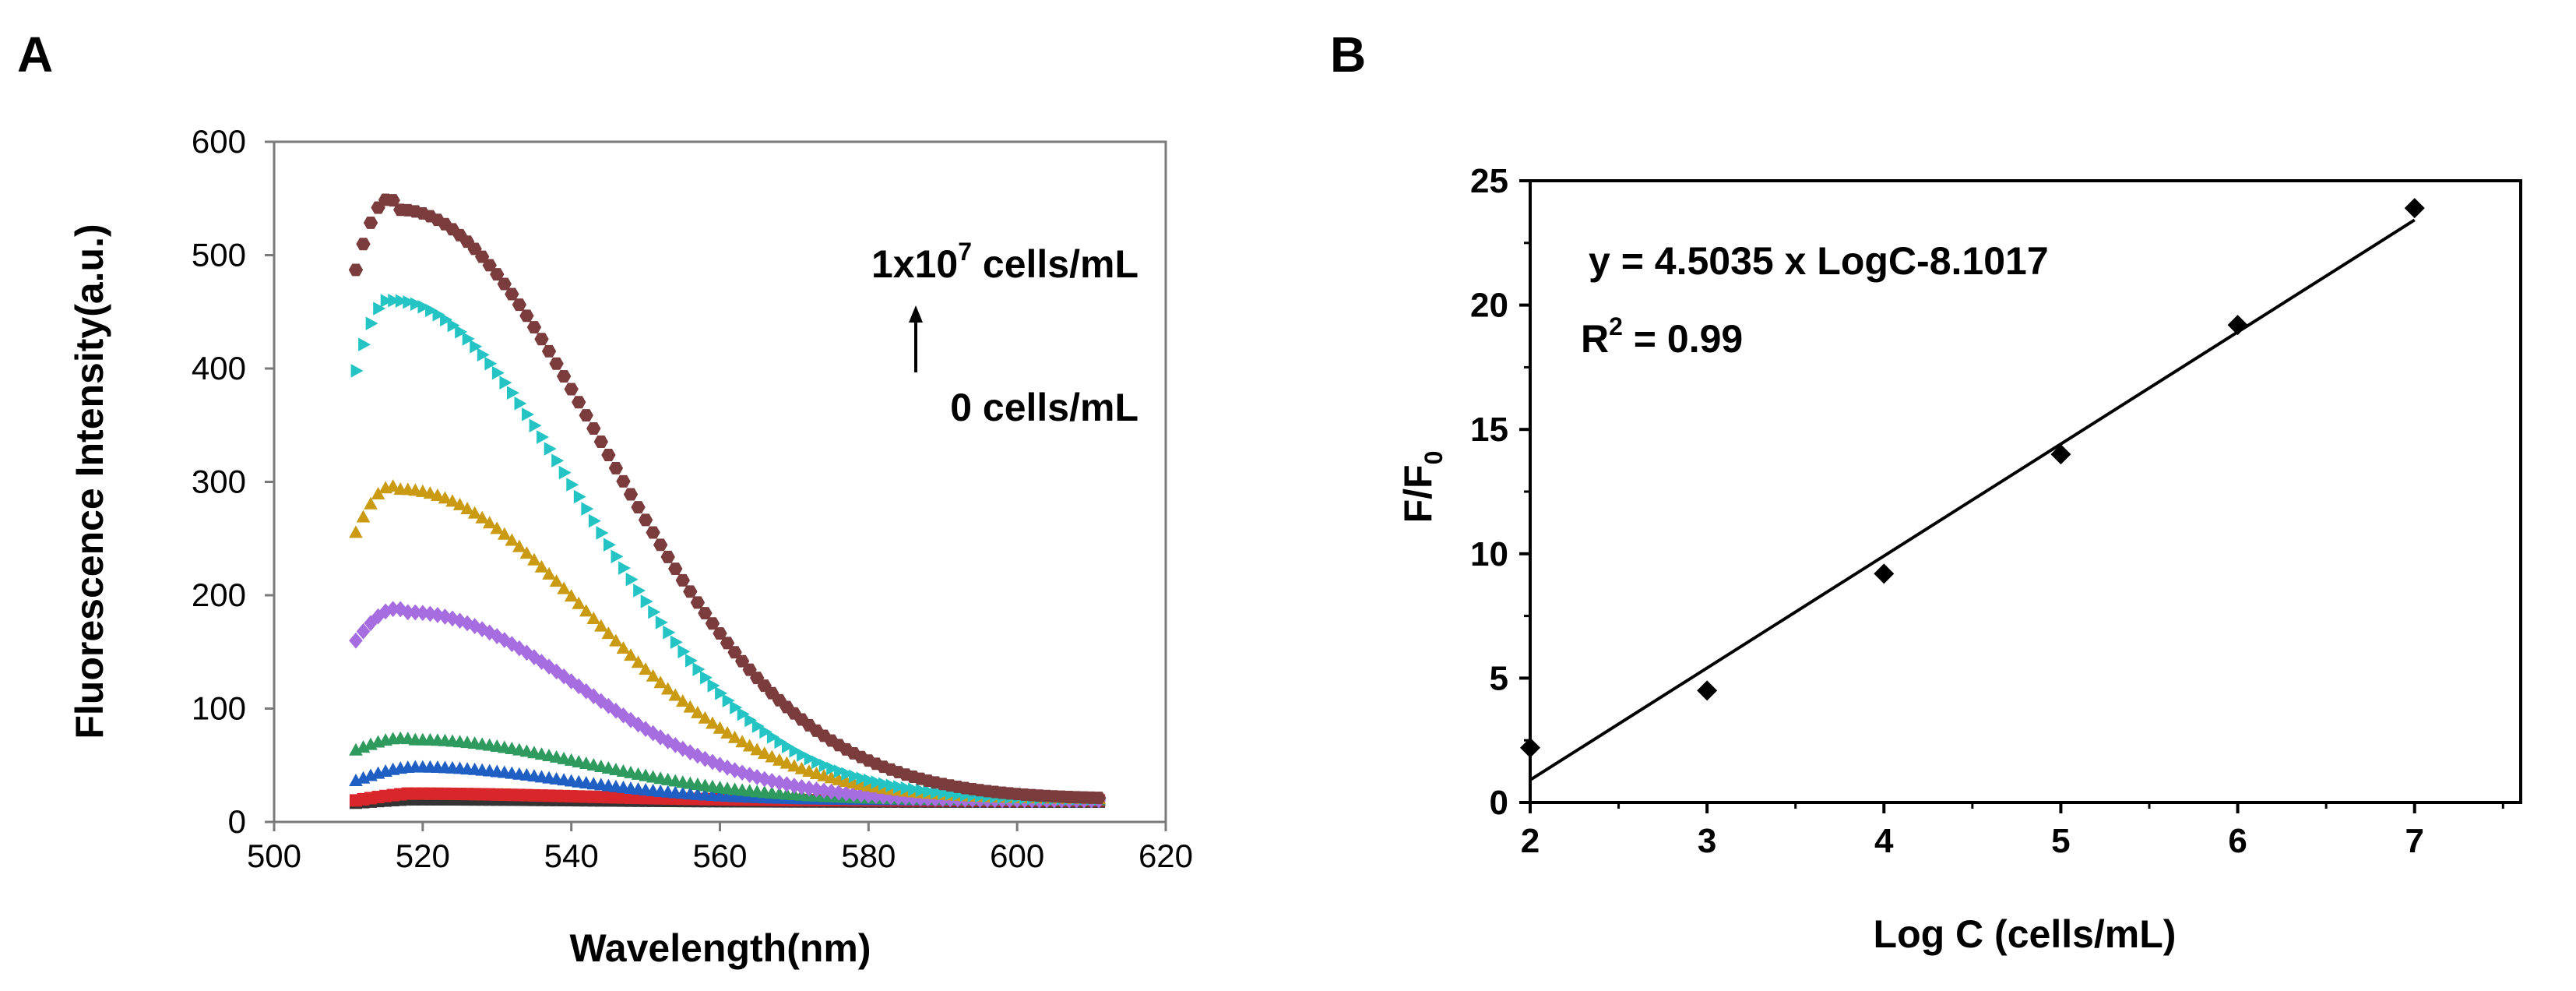 The height and width of the screenshot is (991, 2576). Describe the element at coordinates (1418, 493) in the screenshot. I see `chart-b-ylabel-main: F/F` at that location.